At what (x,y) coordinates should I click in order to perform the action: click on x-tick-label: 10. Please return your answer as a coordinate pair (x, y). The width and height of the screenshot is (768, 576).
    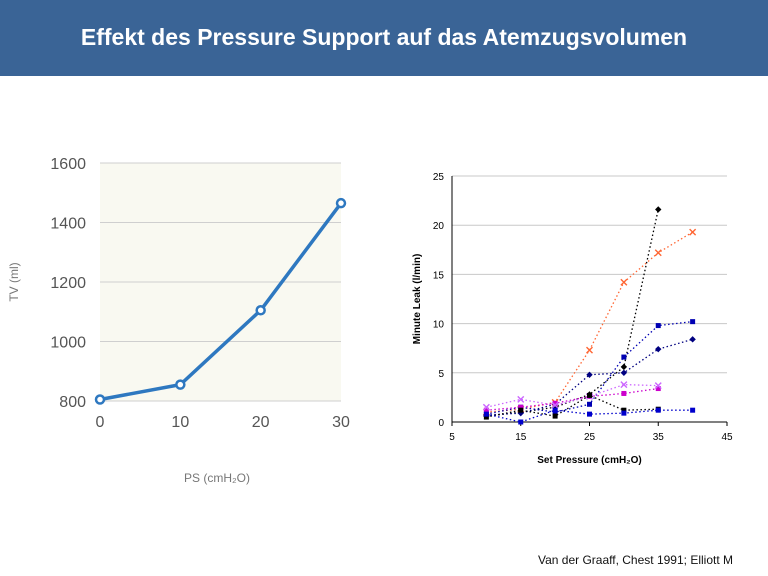
    Looking at the image, I should click on (180, 422).